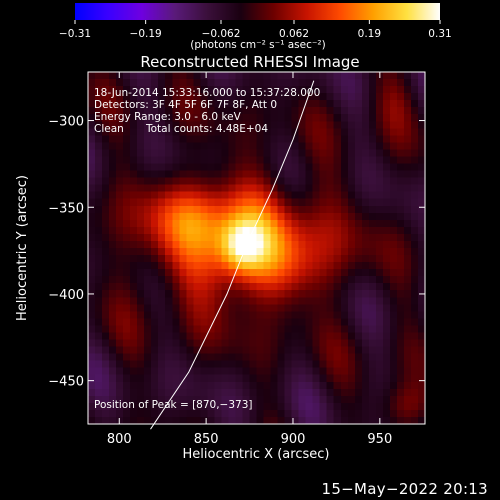 This screenshot has width=500, height=500. What do you see at coordinates (206, 129) in the screenshot?
I see `annotation-total-counts: Total counts: 4.48E+04` at bounding box center [206, 129].